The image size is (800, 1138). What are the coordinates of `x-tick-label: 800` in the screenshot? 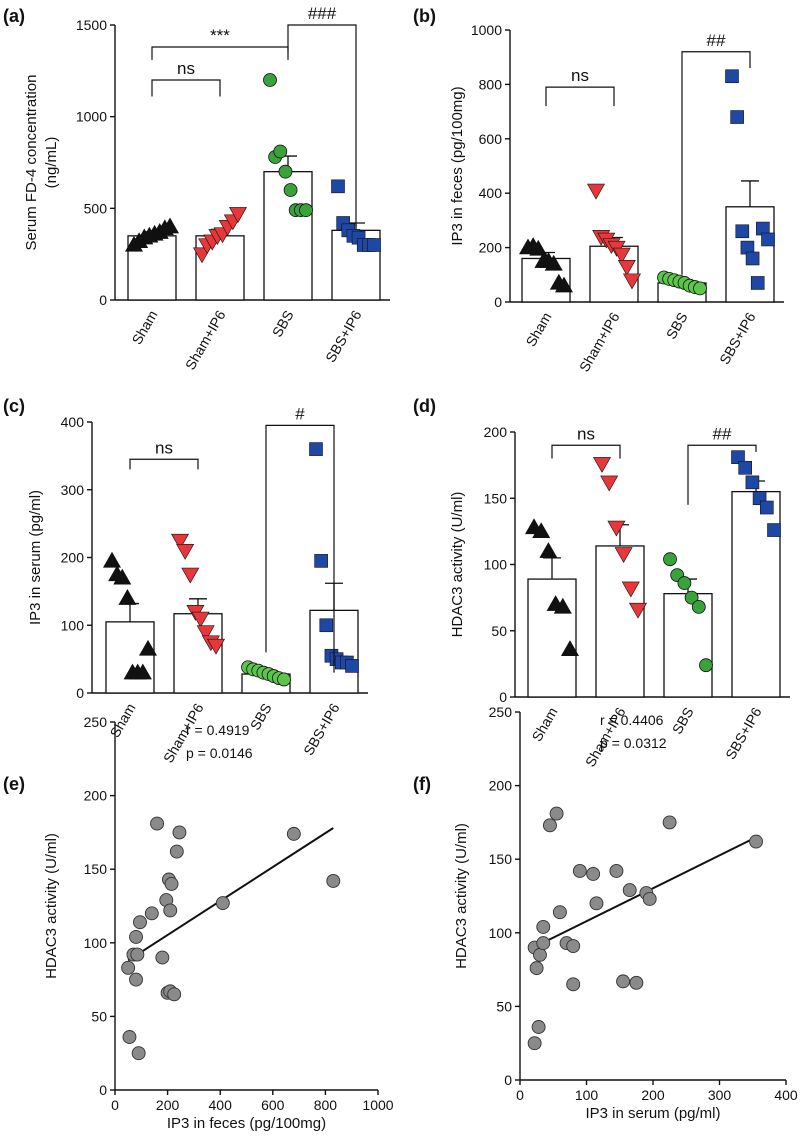 It's located at (326, 1105).